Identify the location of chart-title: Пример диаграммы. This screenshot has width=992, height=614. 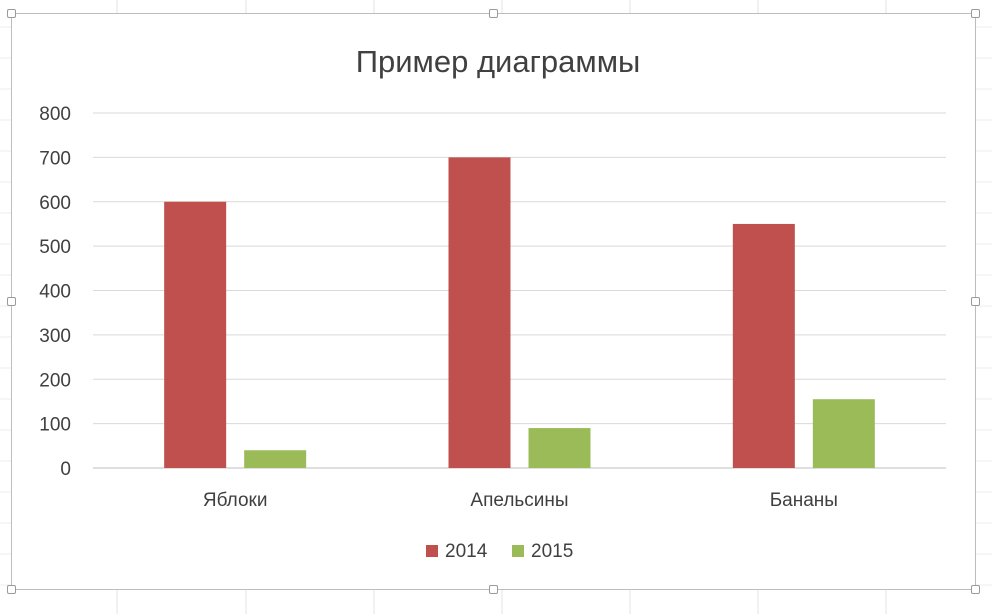
(498, 61).